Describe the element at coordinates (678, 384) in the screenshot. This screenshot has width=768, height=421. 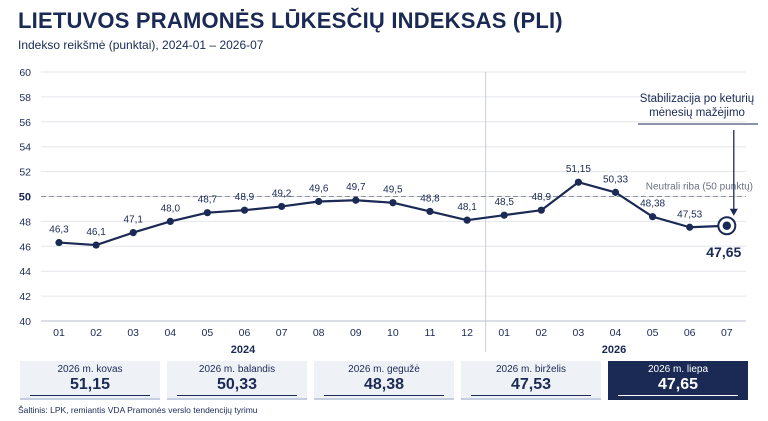
I see `summary-card-value: 47,65` at that location.